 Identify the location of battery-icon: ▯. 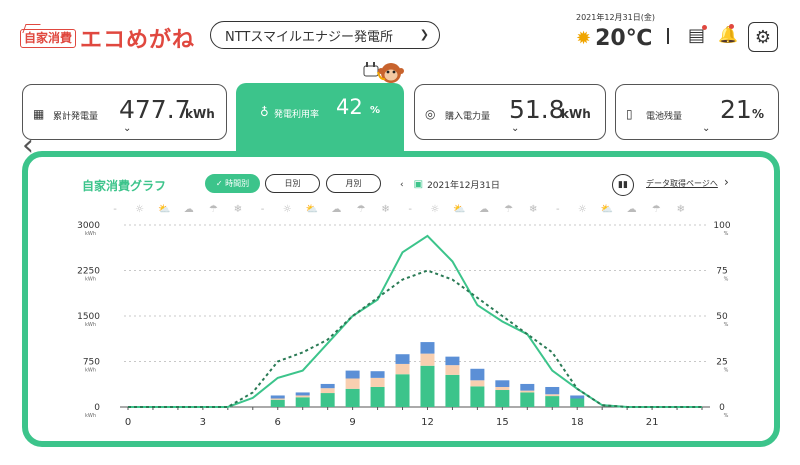
(629, 114).